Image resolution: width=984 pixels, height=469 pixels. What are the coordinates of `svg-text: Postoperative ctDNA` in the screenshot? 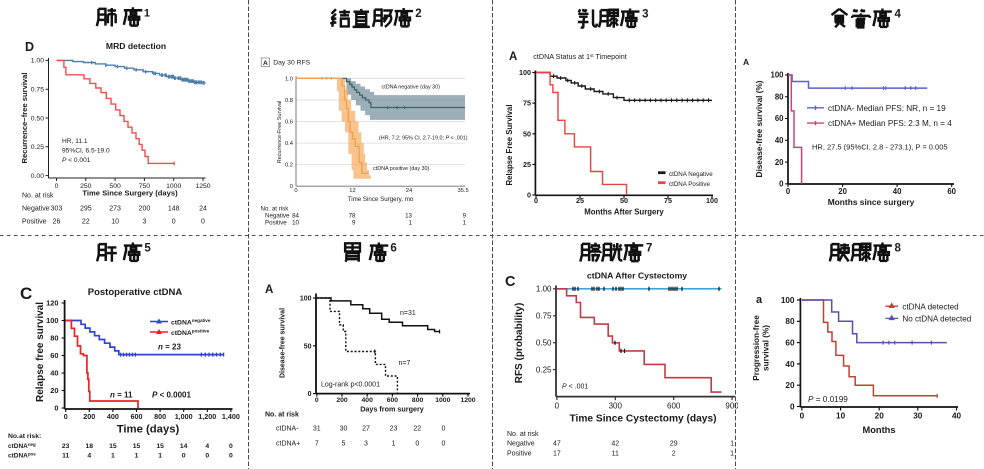 It's located at (135, 292).